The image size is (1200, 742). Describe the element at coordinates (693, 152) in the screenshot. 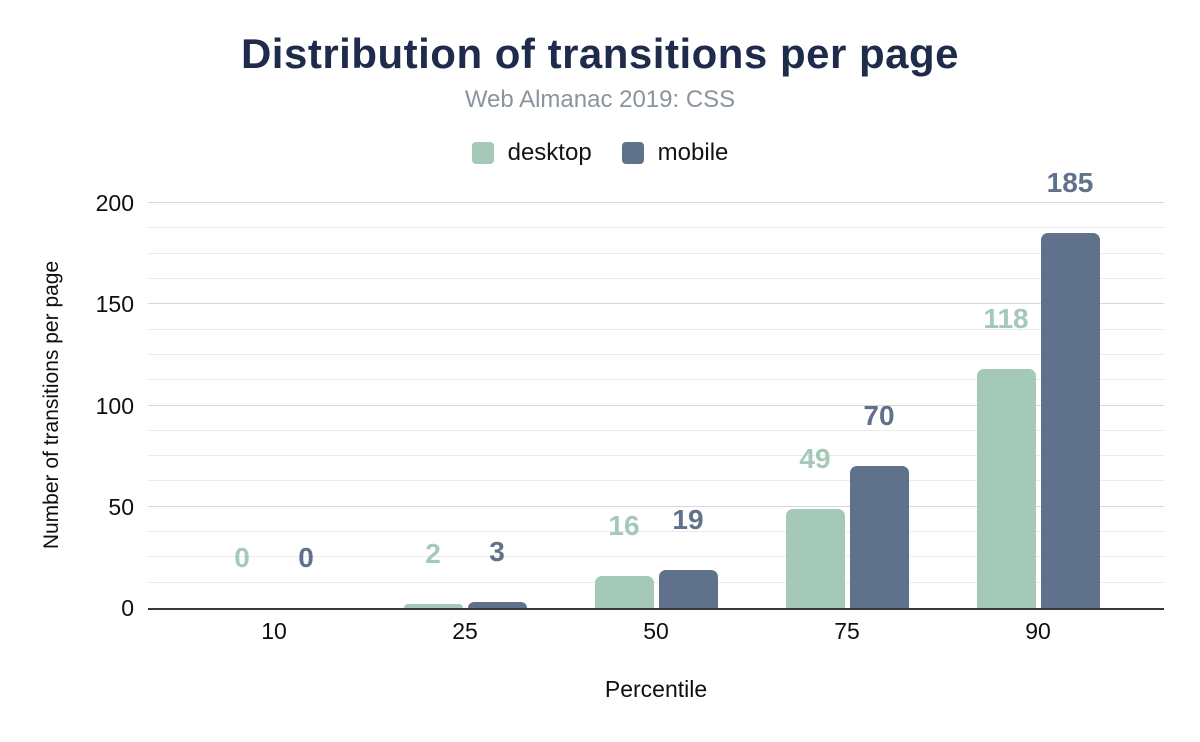

I see `legend-label-mobile: mobile` at that location.